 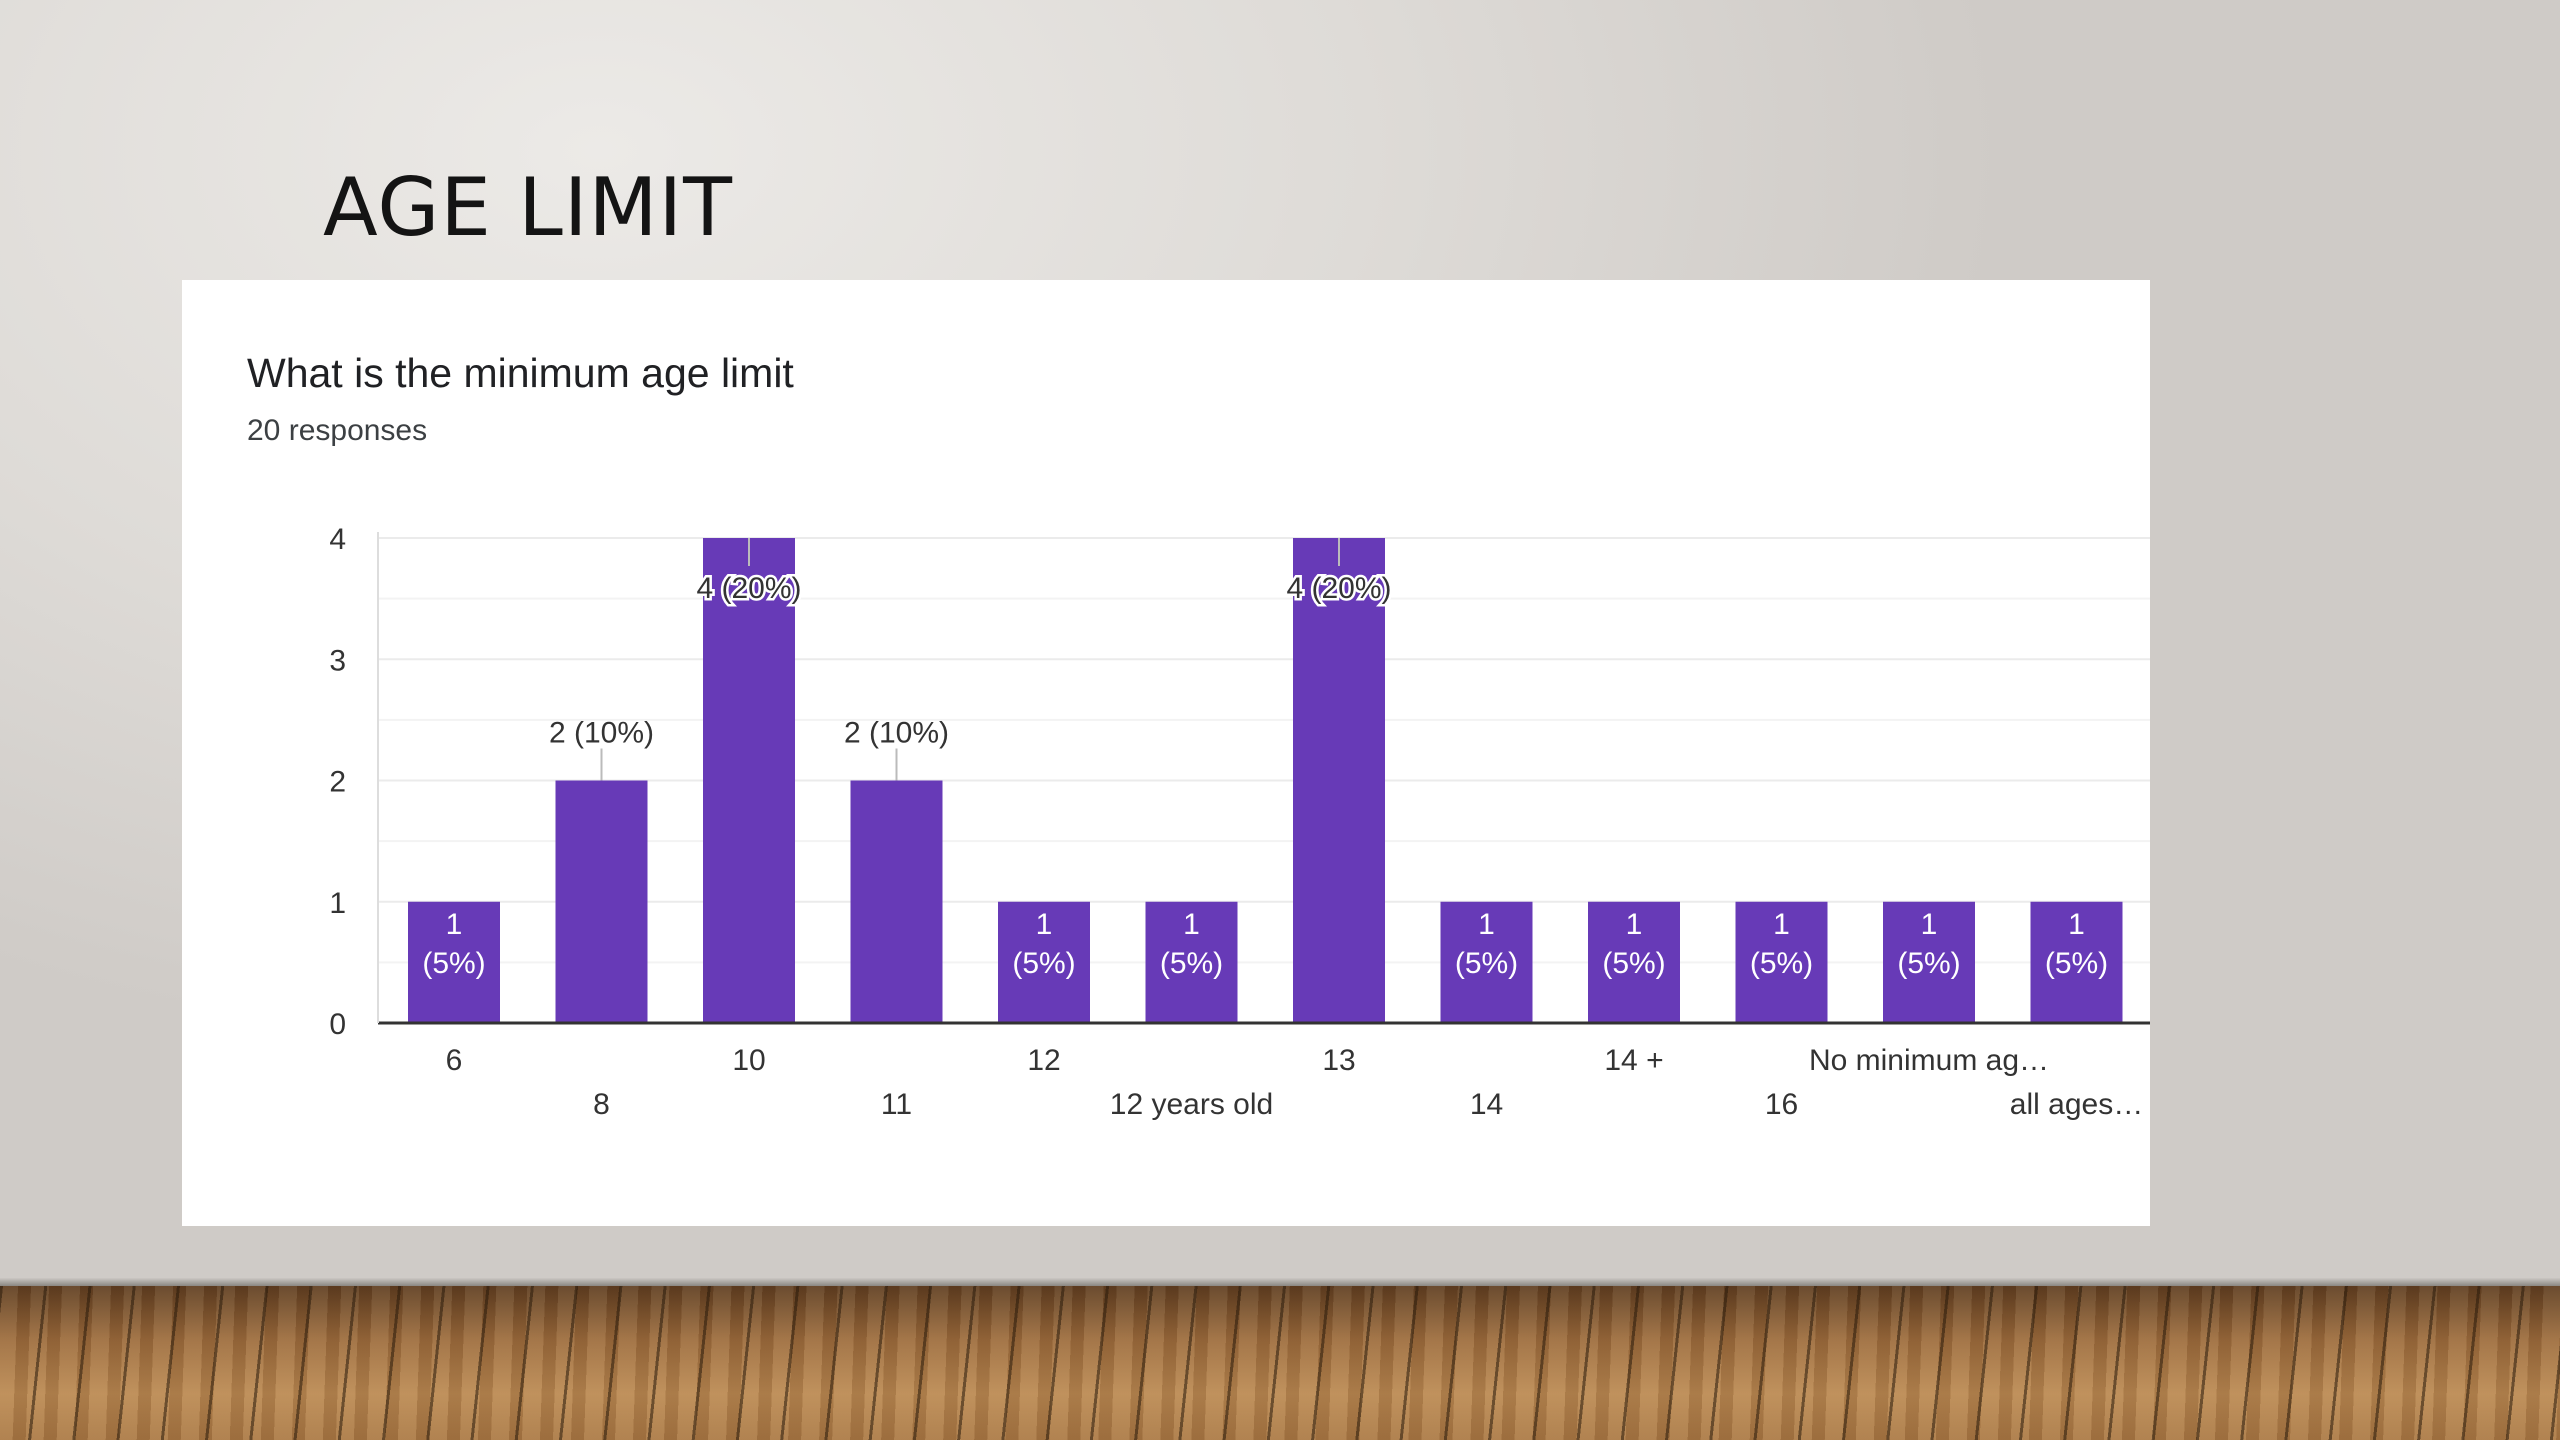 I want to click on slide-title: AGE LIMIT, so click(x=528, y=207).